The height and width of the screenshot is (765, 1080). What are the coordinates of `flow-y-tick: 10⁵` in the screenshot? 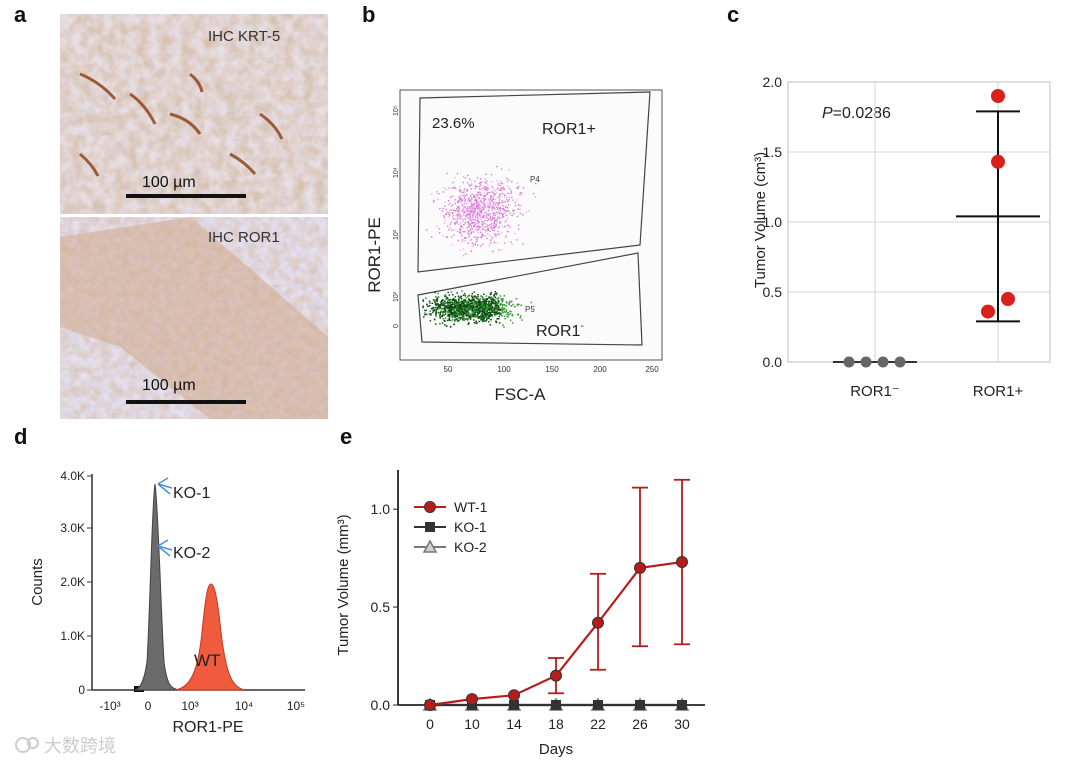 It's located at (396, 110).